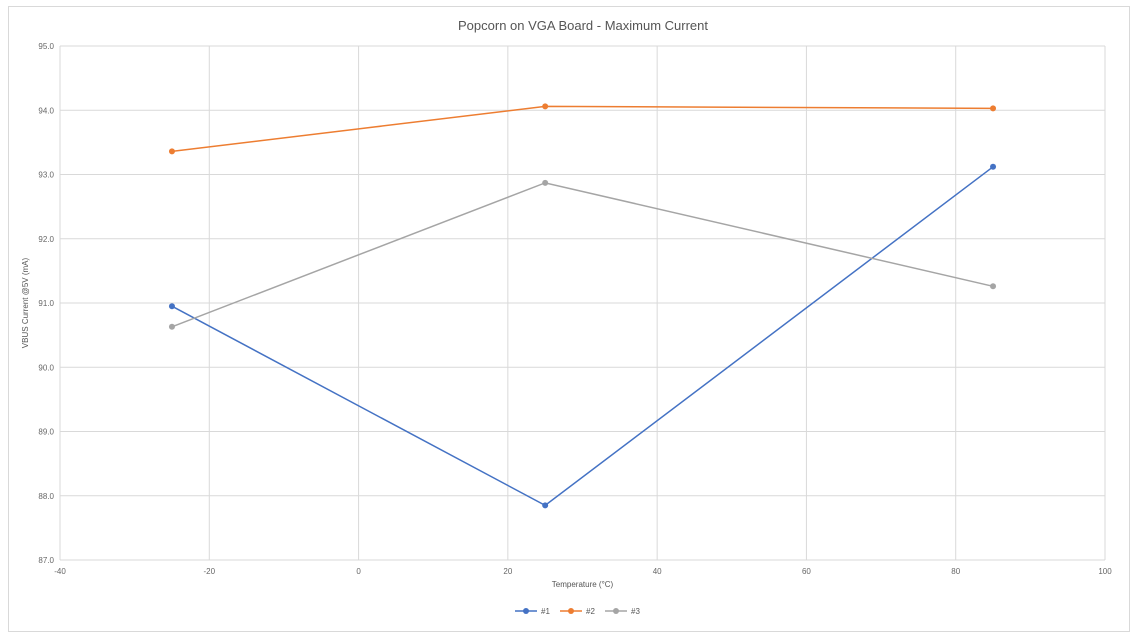 The image size is (1138, 639). I want to click on legend: #1 #2 #3, so click(577, 611).